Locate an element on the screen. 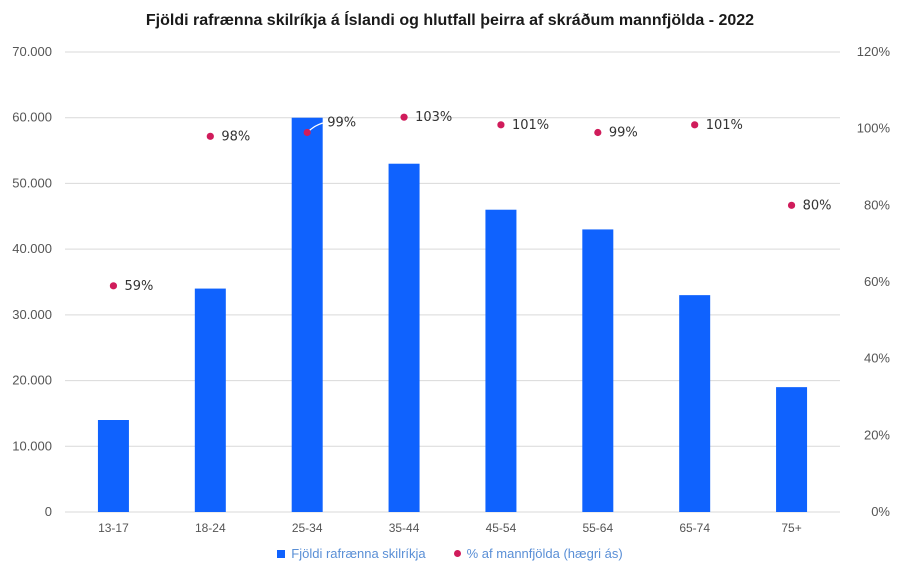  legend-item-bars: Fjöldi rafrænna skilríkja is located at coordinates (351, 553).